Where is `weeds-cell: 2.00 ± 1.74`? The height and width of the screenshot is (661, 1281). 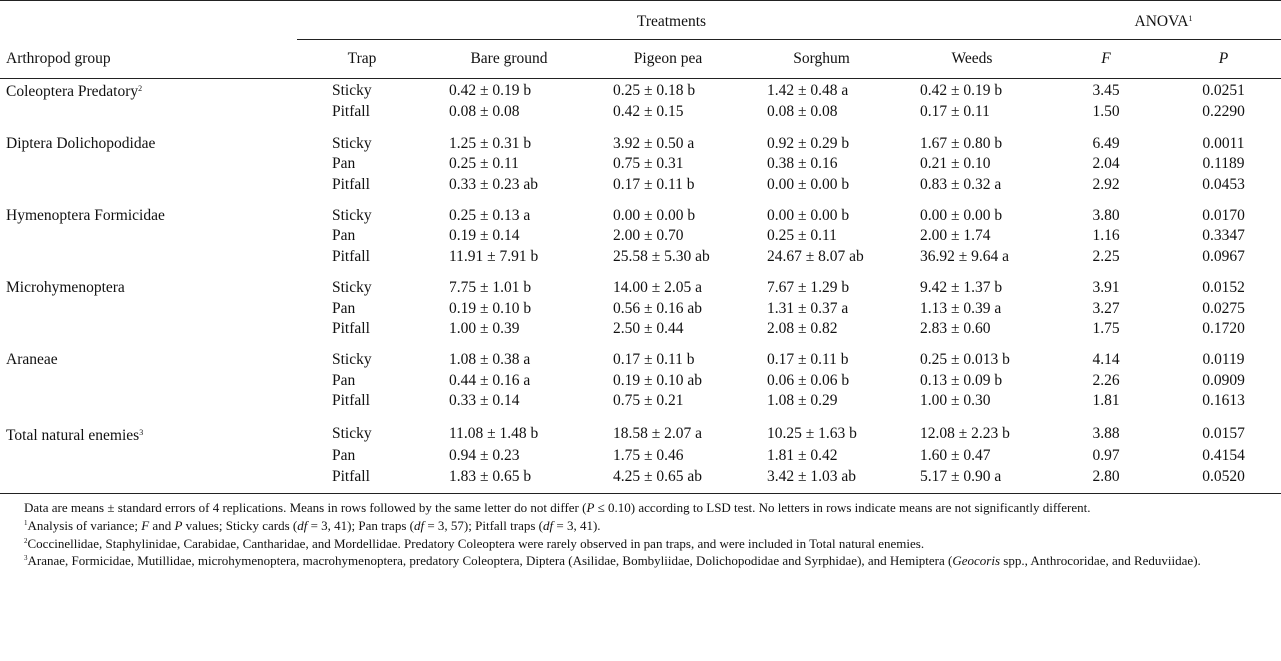
weeds-cell: 2.00 ± 1.74 is located at coordinates (955, 236).